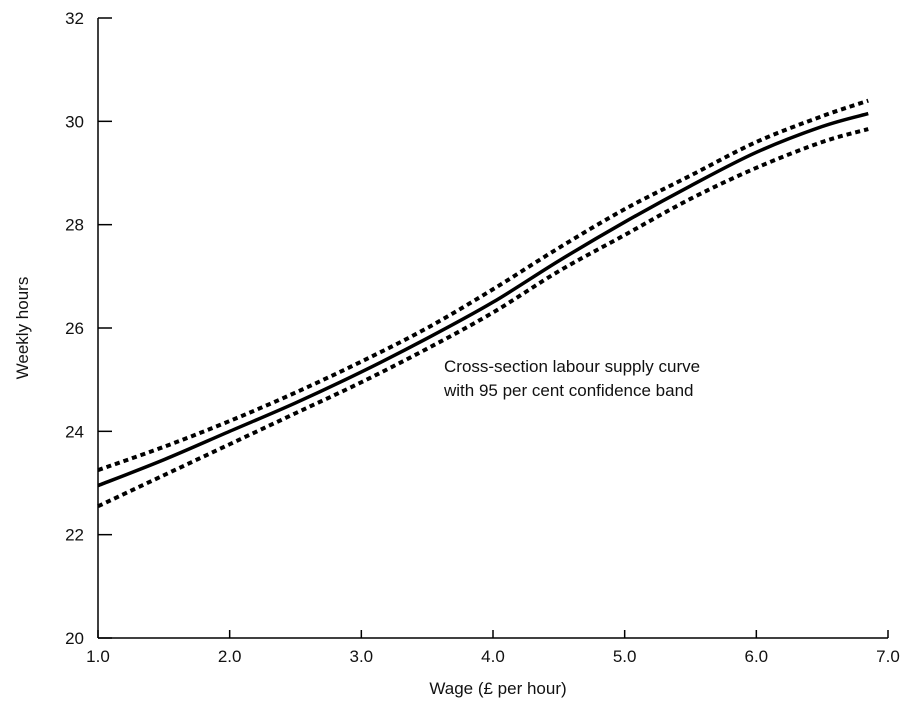 The height and width of the screenshot is (704, 908). What do you see at coordinates (88, 328) in the screenshot?
I see `y-ticks: 20 22 24 26 28 30 32` at bounding box center [88, 328].